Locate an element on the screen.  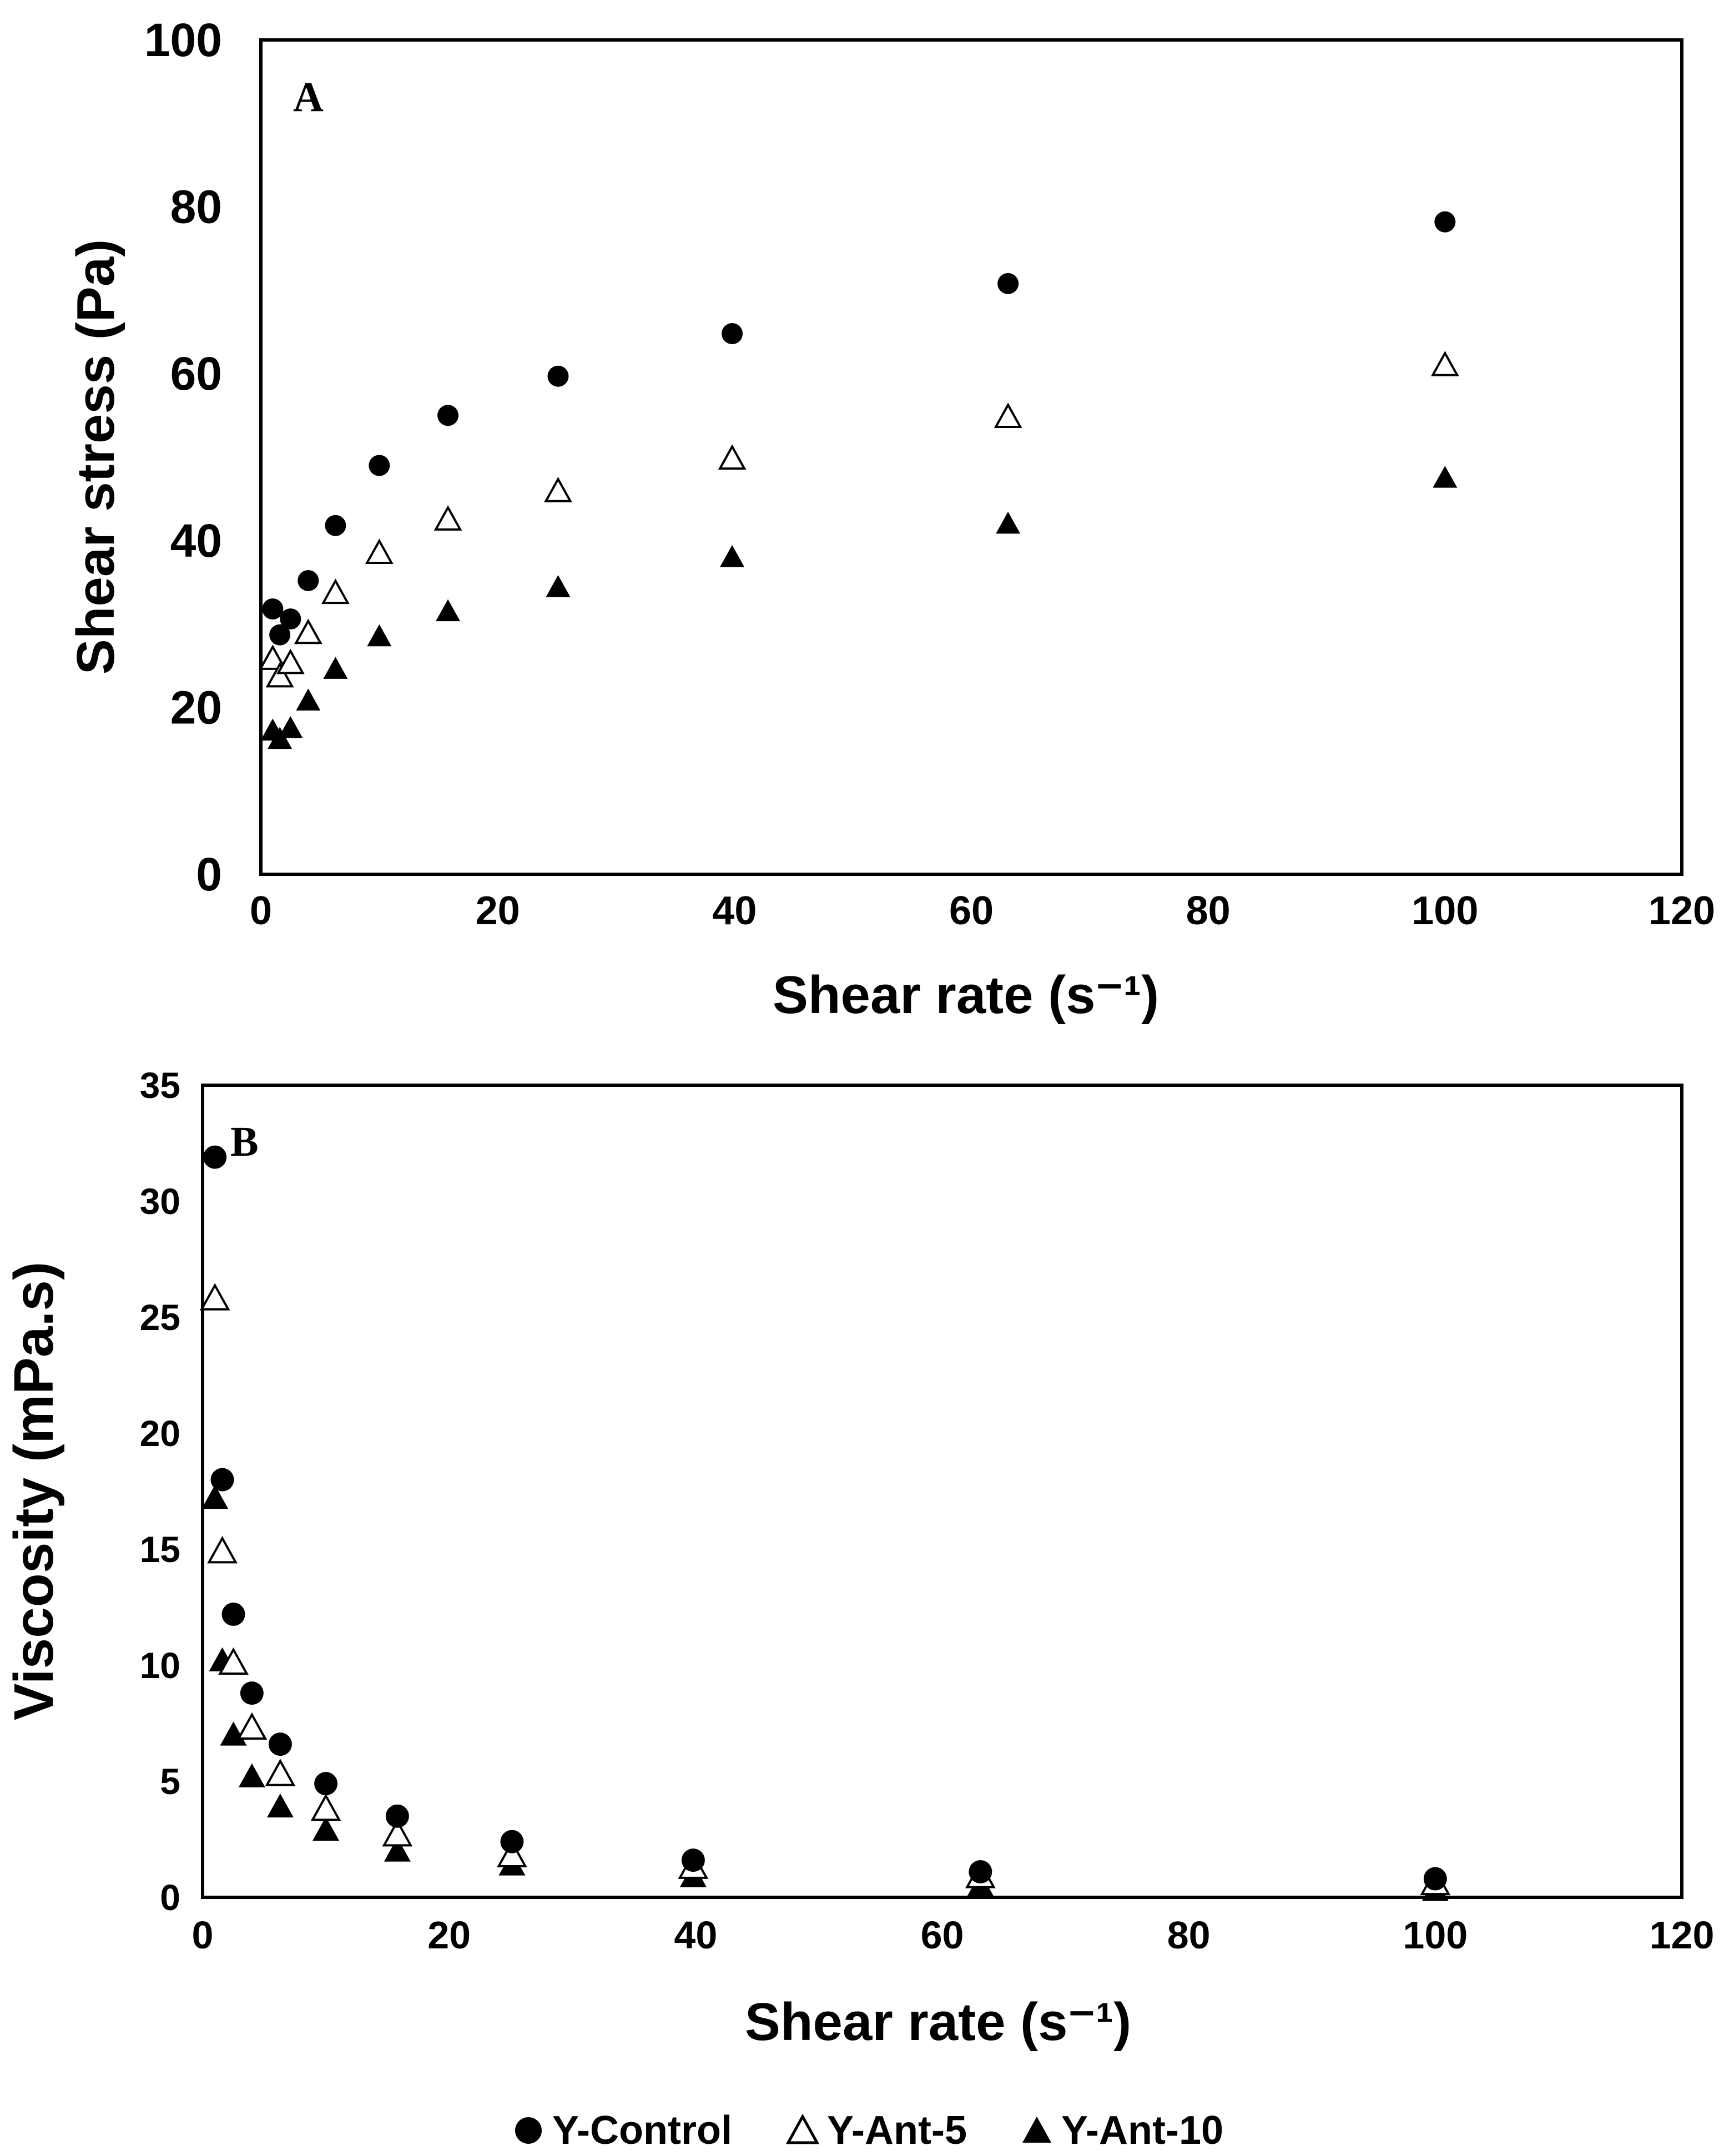
panel-b-y-tick-label: 35 is located at coordinates (160, 1085).